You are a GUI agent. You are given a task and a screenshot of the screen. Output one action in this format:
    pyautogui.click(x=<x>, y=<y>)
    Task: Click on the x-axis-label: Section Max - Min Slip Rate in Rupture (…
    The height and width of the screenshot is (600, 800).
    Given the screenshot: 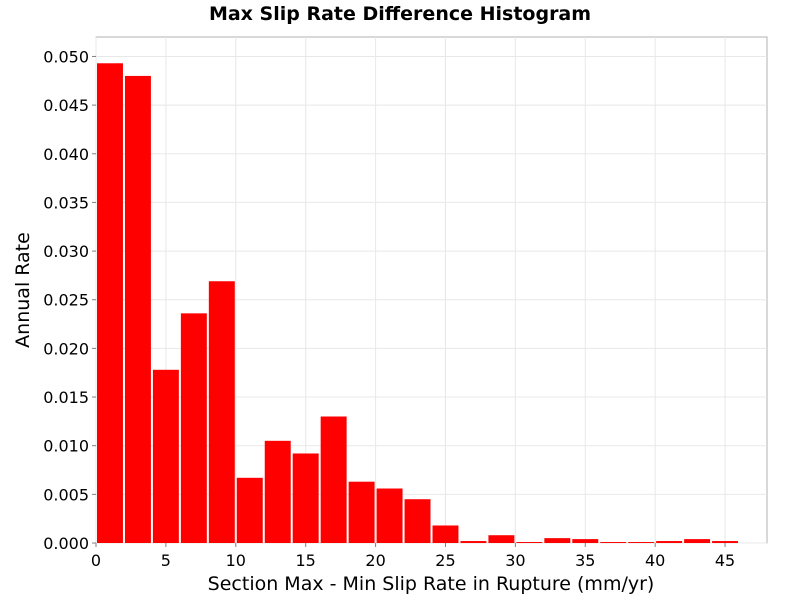 What is the action you would take?
    pyautogui.click(x=431, y=584)
    